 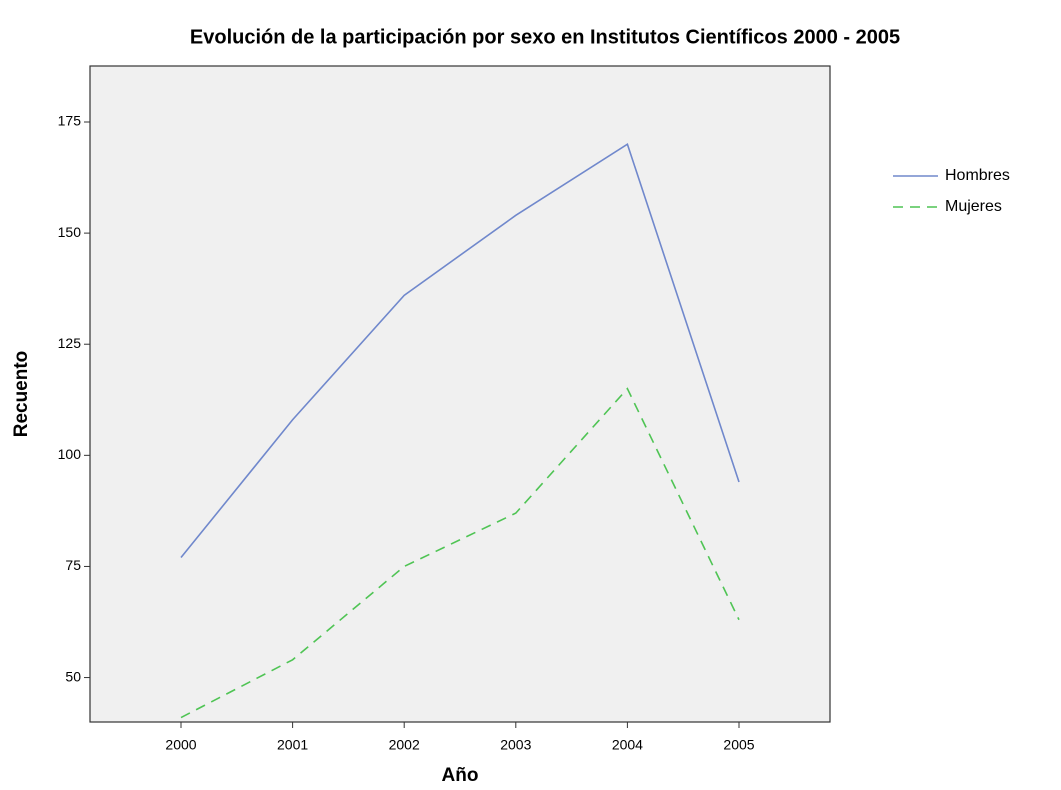 What do you see at coordinates (70, 454) in the screenshot?
I see `y-tick-label: 100` at bounding box center [70, 454].